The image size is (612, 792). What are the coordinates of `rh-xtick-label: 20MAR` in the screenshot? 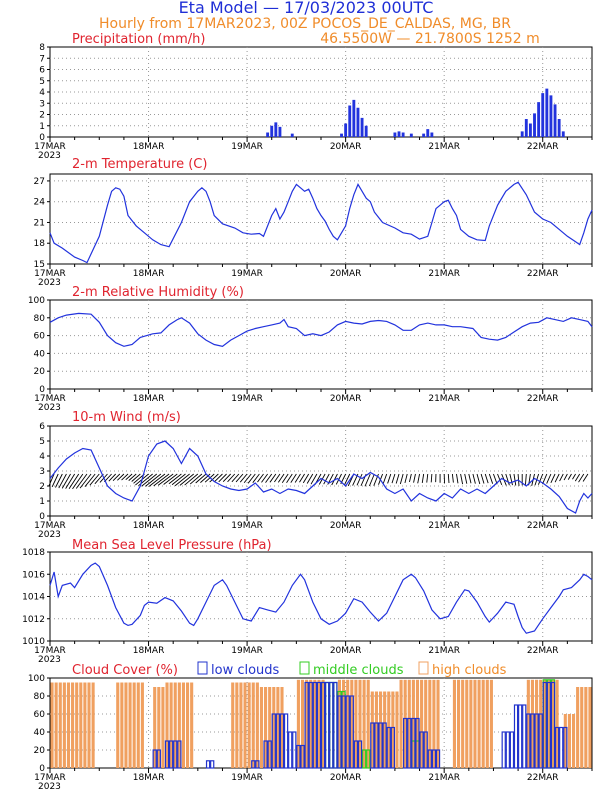 It's located at (346, 399).